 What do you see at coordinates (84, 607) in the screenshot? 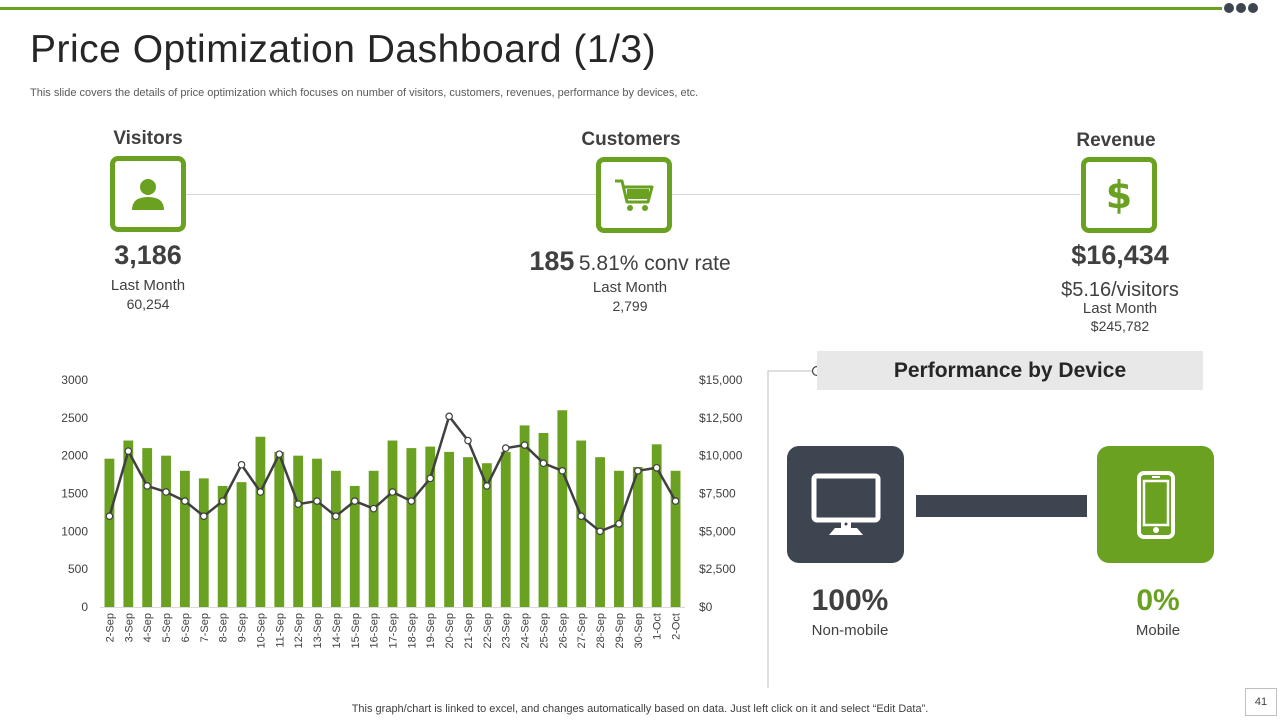
I see `y-left-tick-label: 0` at bounding box center [84, 607].